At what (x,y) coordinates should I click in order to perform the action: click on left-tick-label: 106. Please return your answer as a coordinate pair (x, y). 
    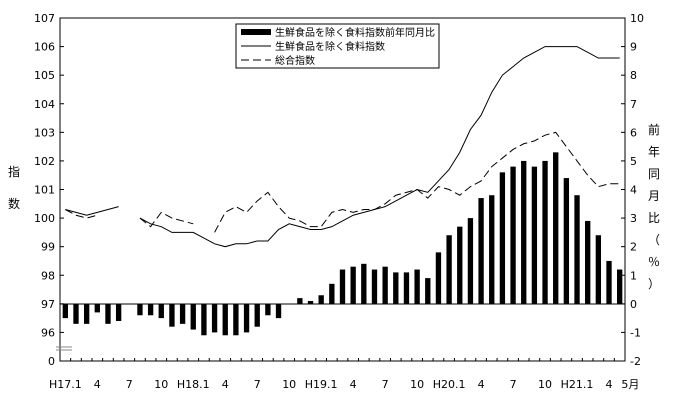
    Looking at the image, I should click on (44, 47).